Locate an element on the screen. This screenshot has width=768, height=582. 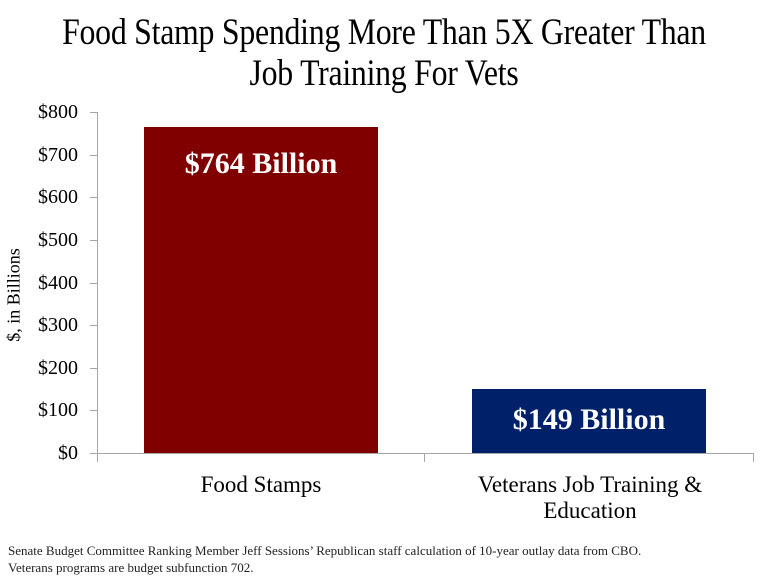
y-axis-tick-label: $100 is located at coordinates (58, 410).